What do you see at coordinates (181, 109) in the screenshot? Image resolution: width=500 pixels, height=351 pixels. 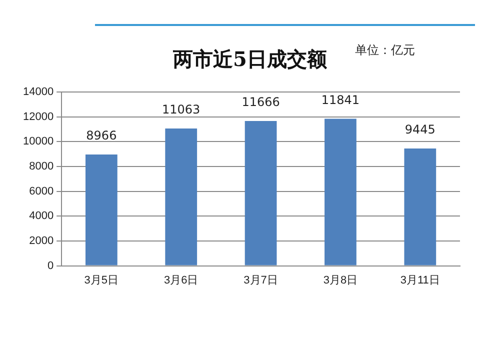 I see `data-label: 11063` at bounding box center [181, 109].